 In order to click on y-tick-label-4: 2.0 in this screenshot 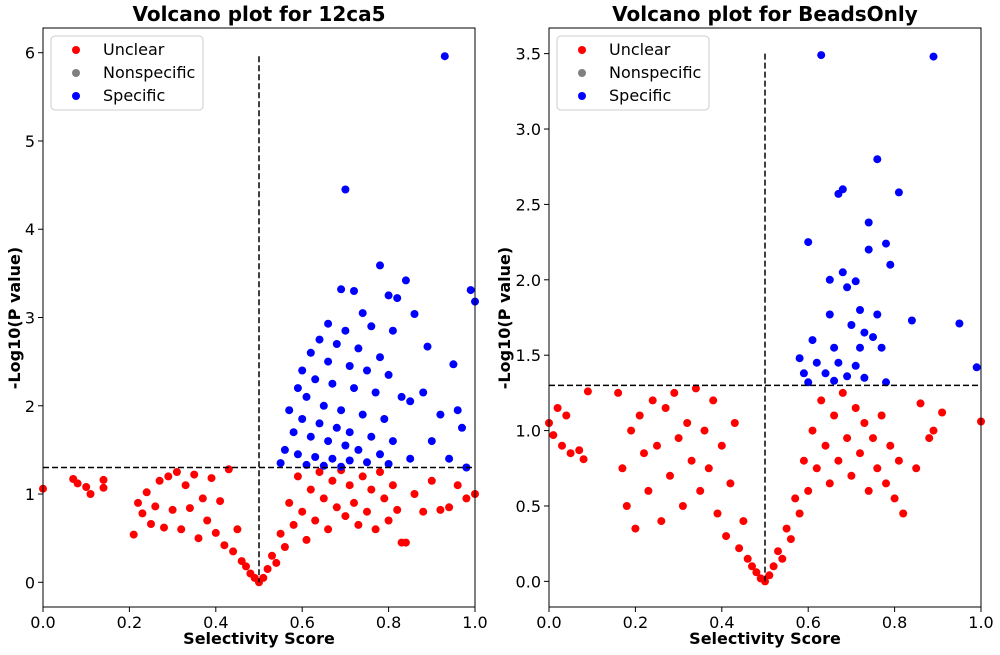, I will do `click(528, 280)`.